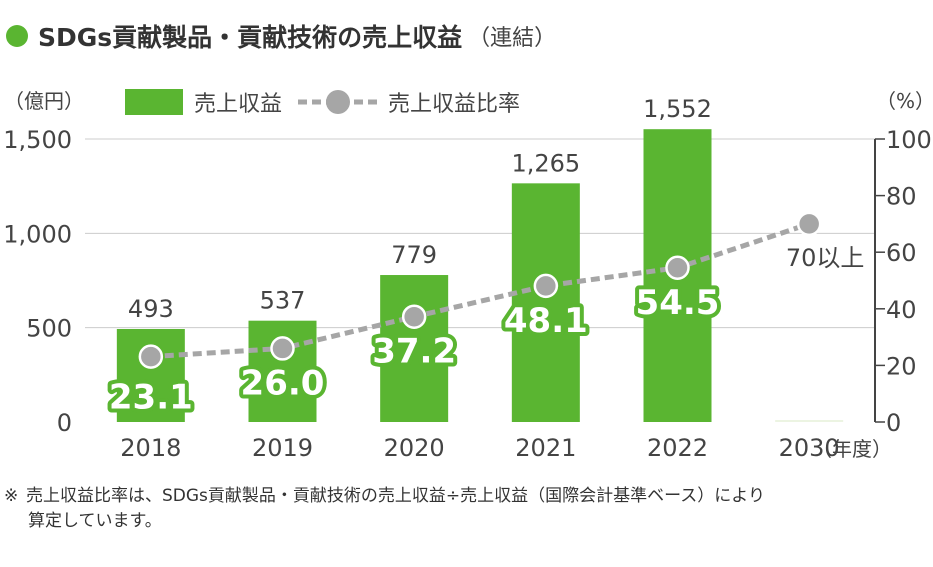  I want to click on x-tick-label: 2021, so click(545, 448).